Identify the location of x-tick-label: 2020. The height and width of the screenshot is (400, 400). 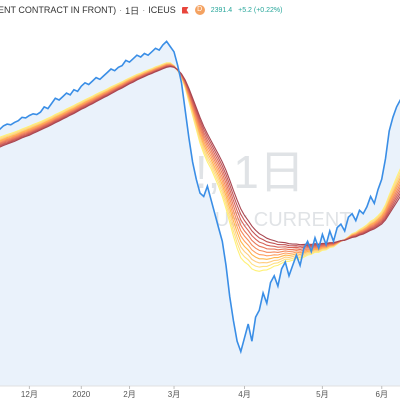
(81, 394).